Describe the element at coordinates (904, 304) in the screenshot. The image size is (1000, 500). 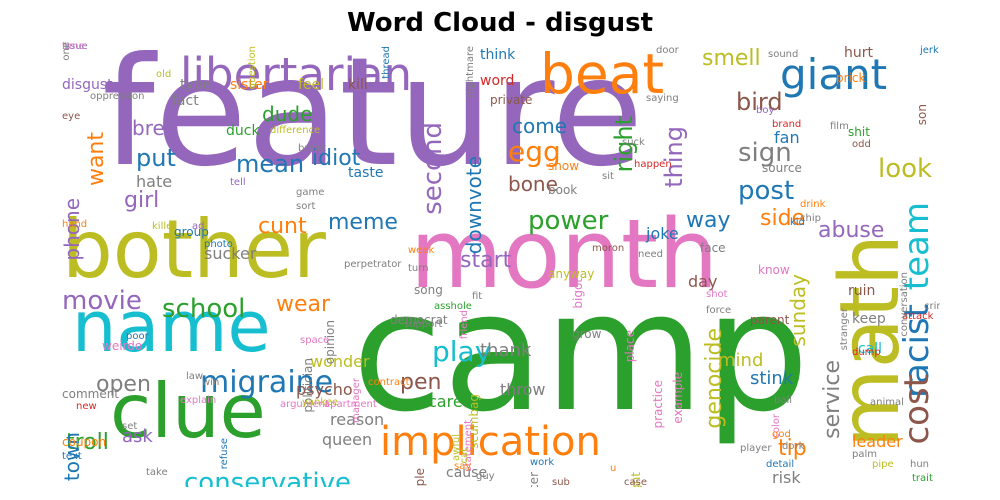
I see `word-conversation: conversation` at that location.